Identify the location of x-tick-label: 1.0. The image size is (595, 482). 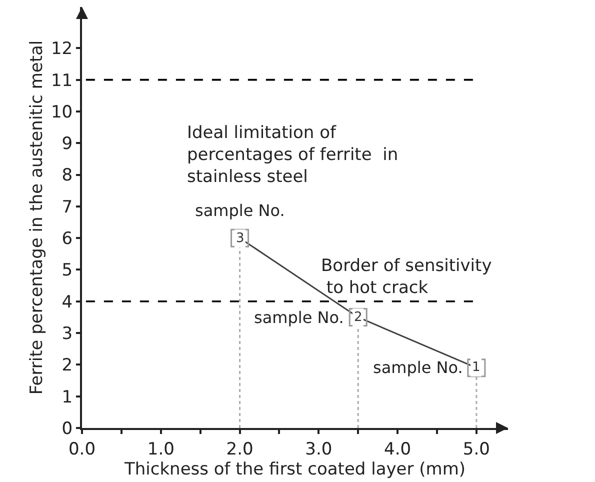
(160, 449).